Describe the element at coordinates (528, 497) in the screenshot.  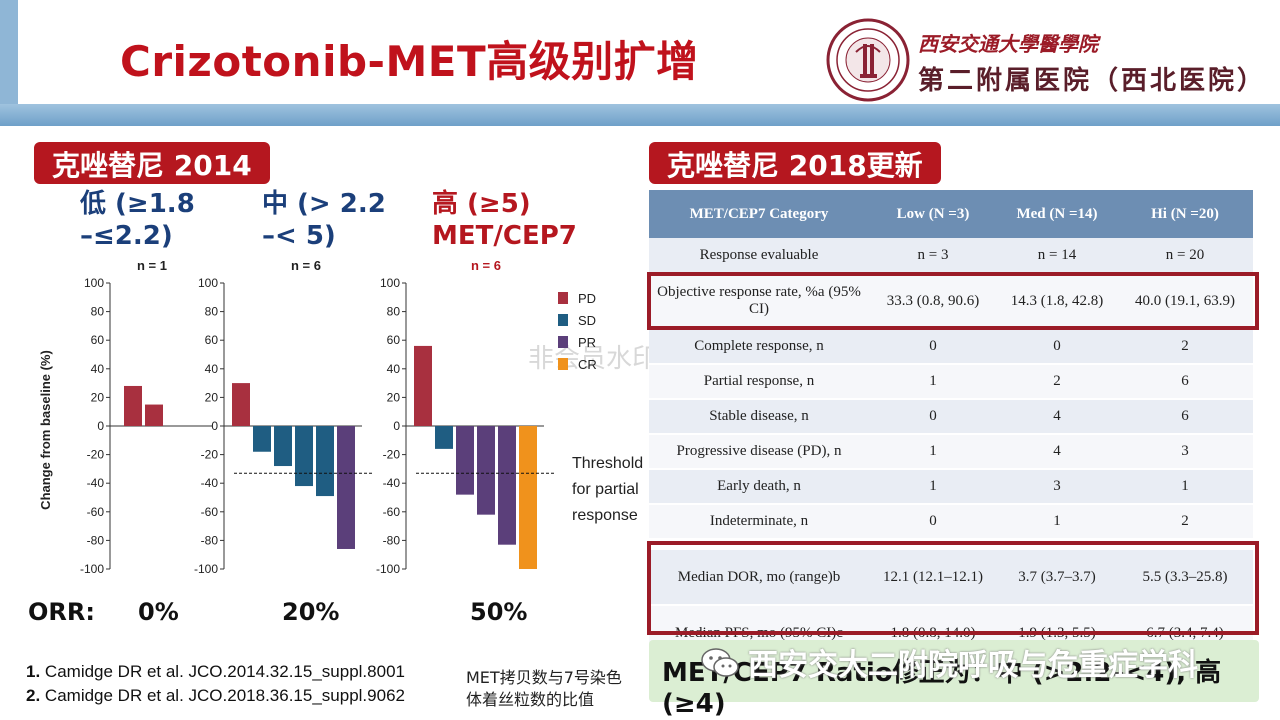
I see `waterfall-bar-cr` at that location.